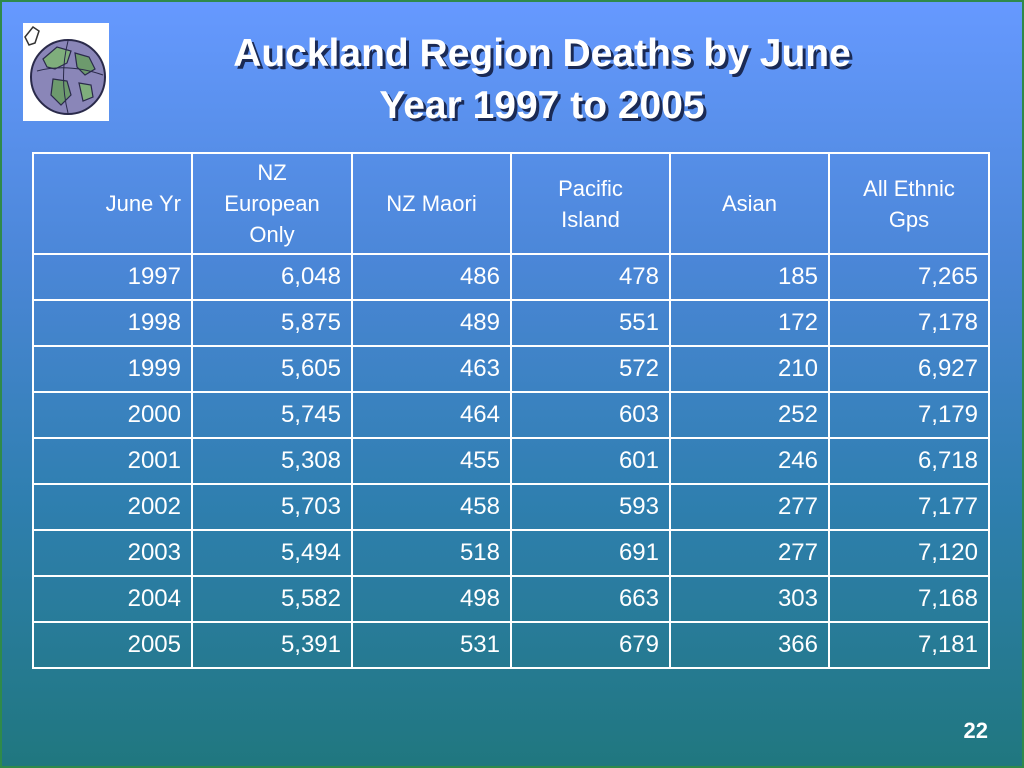 Image resolution: width=1024 pixels, height=768 pixels. I want to click on cell-nz-european: 5,308, so click(272, 461).